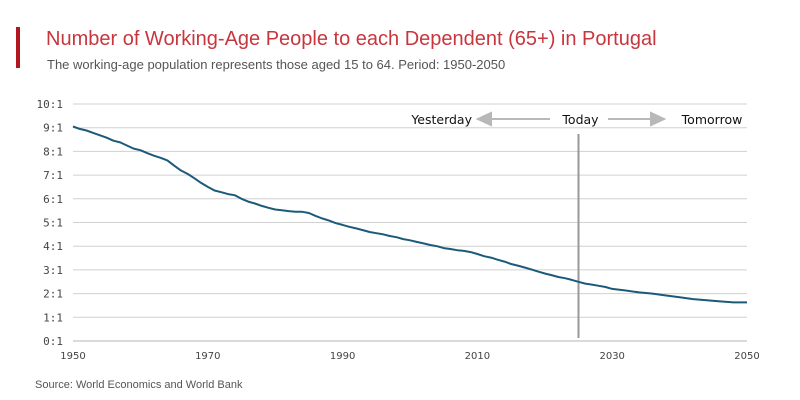 Image resolution: width=800 pixels, height=400 pixels. What do you see at coordinates (18, 47) in the screenshot?
I see `title-accent-bar` at bounding box center [18, 47].